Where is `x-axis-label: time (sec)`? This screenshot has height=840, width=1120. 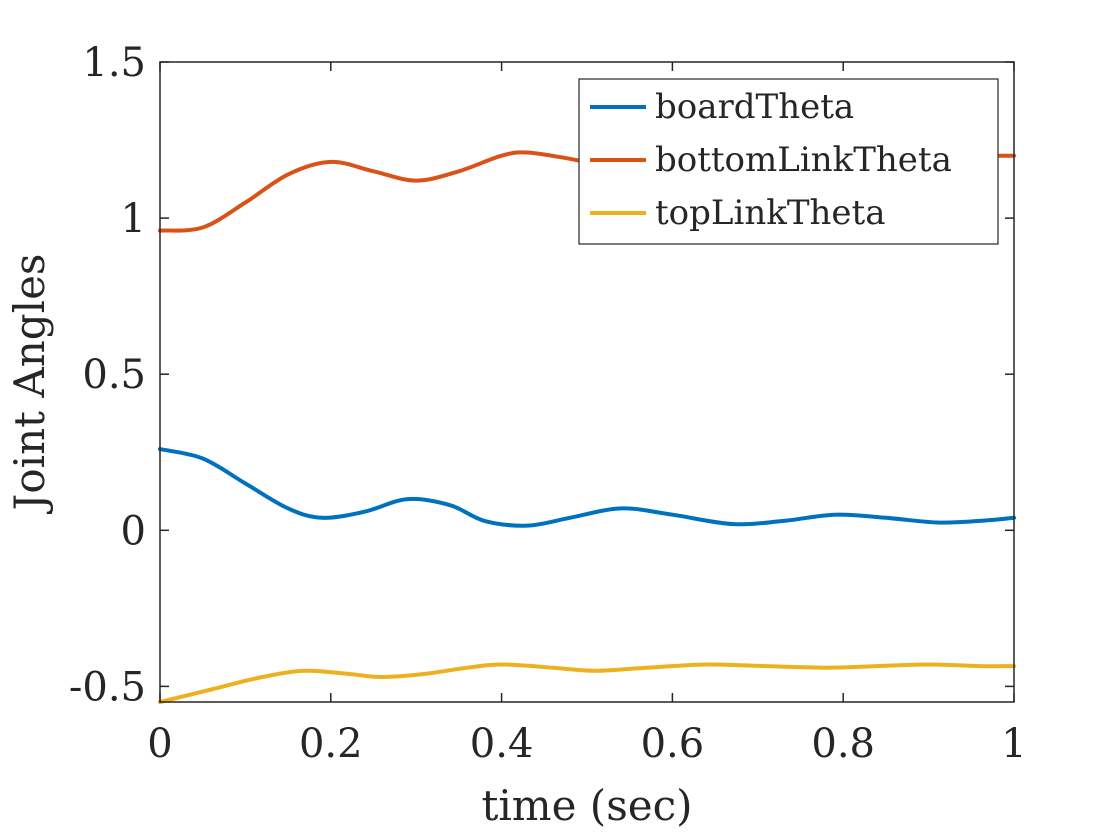 x-axis-label: time (sec) is located at coordinates (586, 805).